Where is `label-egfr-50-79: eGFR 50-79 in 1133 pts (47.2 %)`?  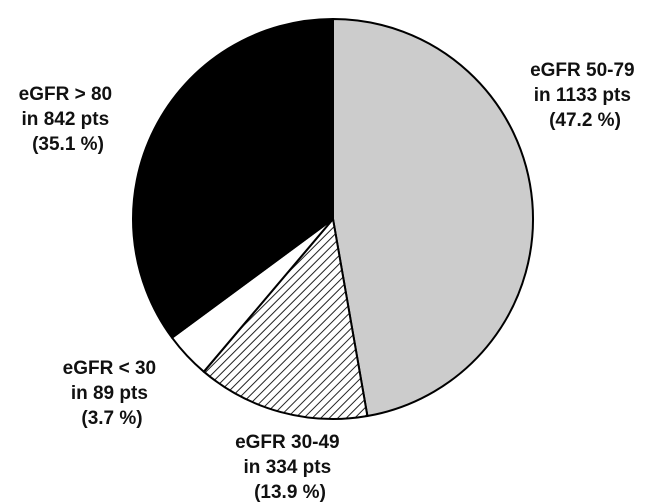
label-egfr-50-79: eGFR 50-79 in 1133 pts (47.2 %) is located at coordinates (585, 95).